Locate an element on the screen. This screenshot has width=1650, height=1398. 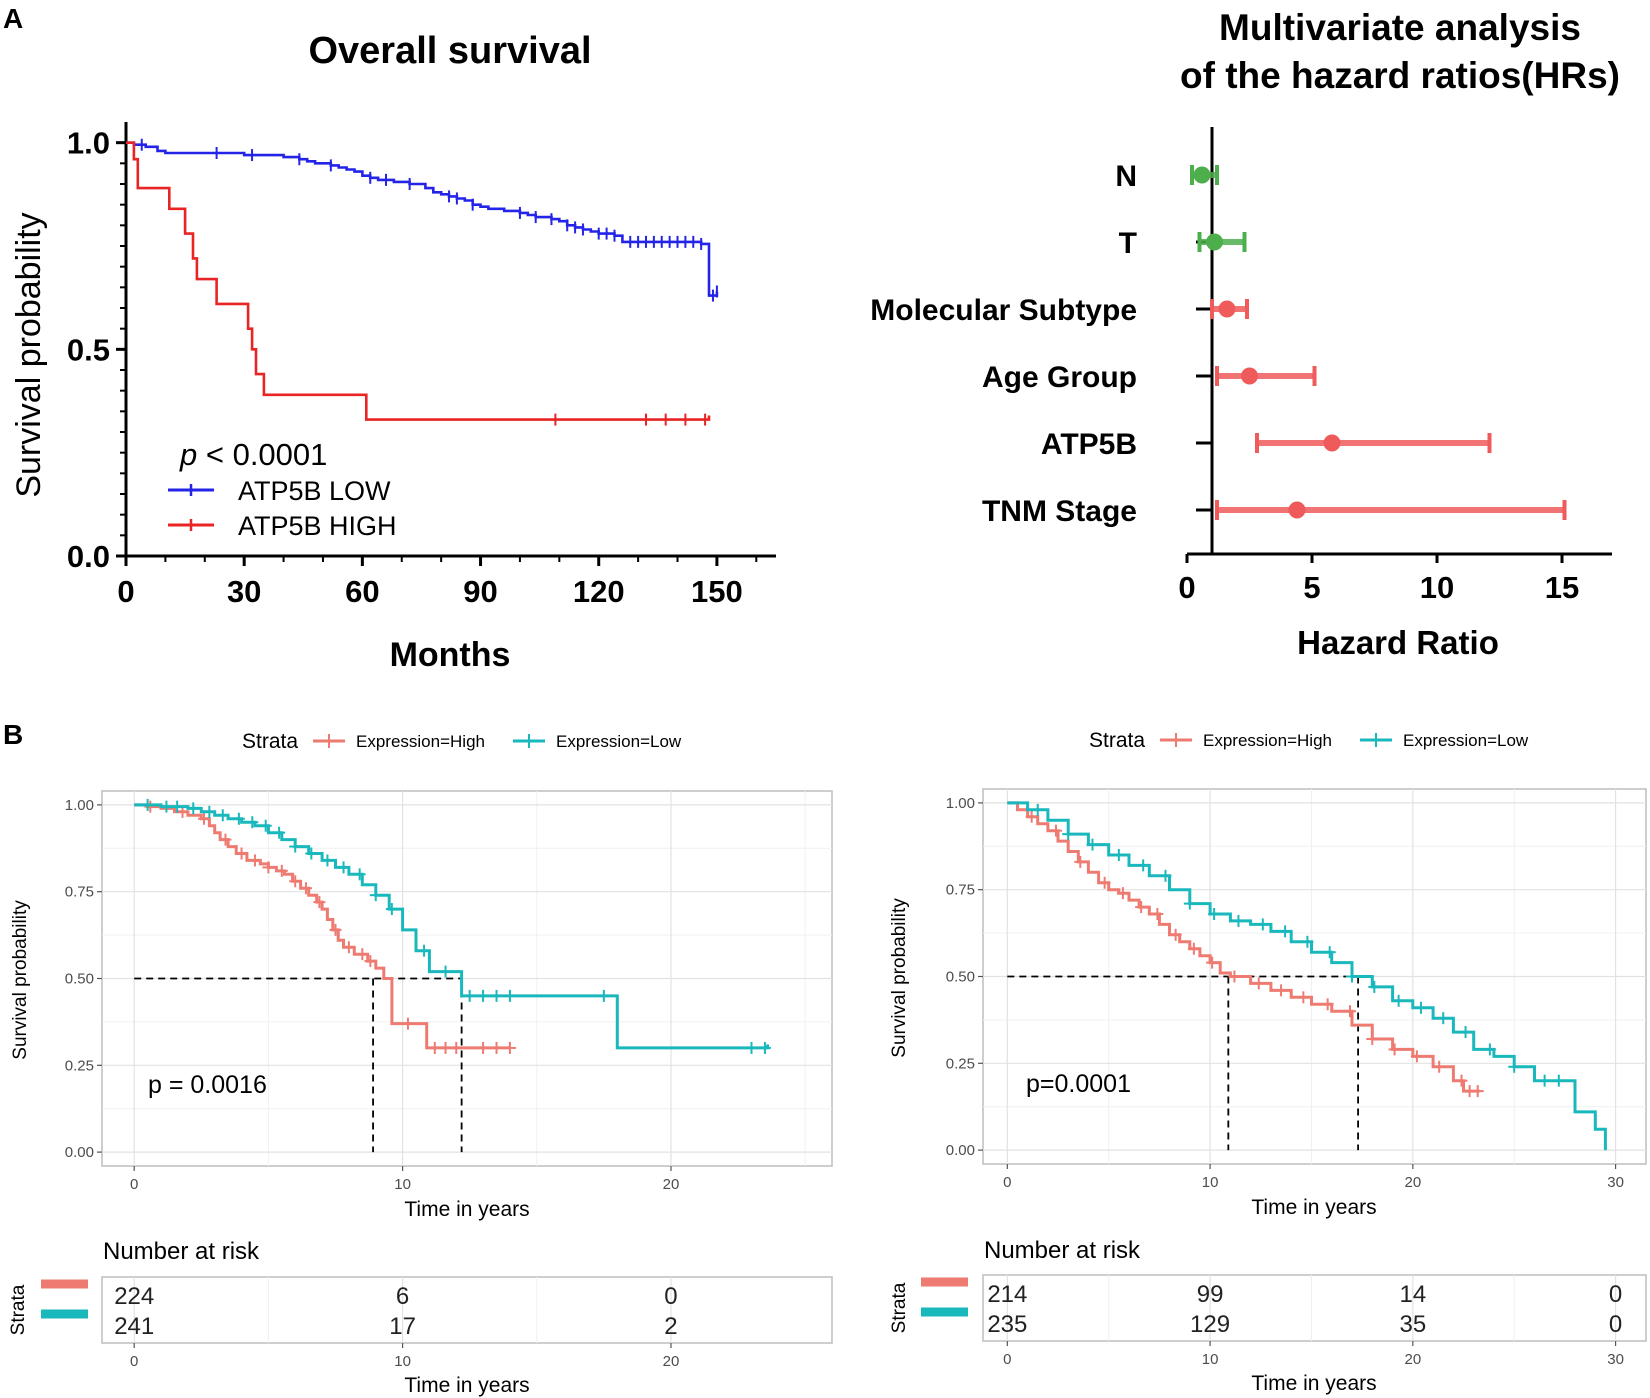
km-b2-y-tick-label: 0.25 is located at coordinates (960, 1063).